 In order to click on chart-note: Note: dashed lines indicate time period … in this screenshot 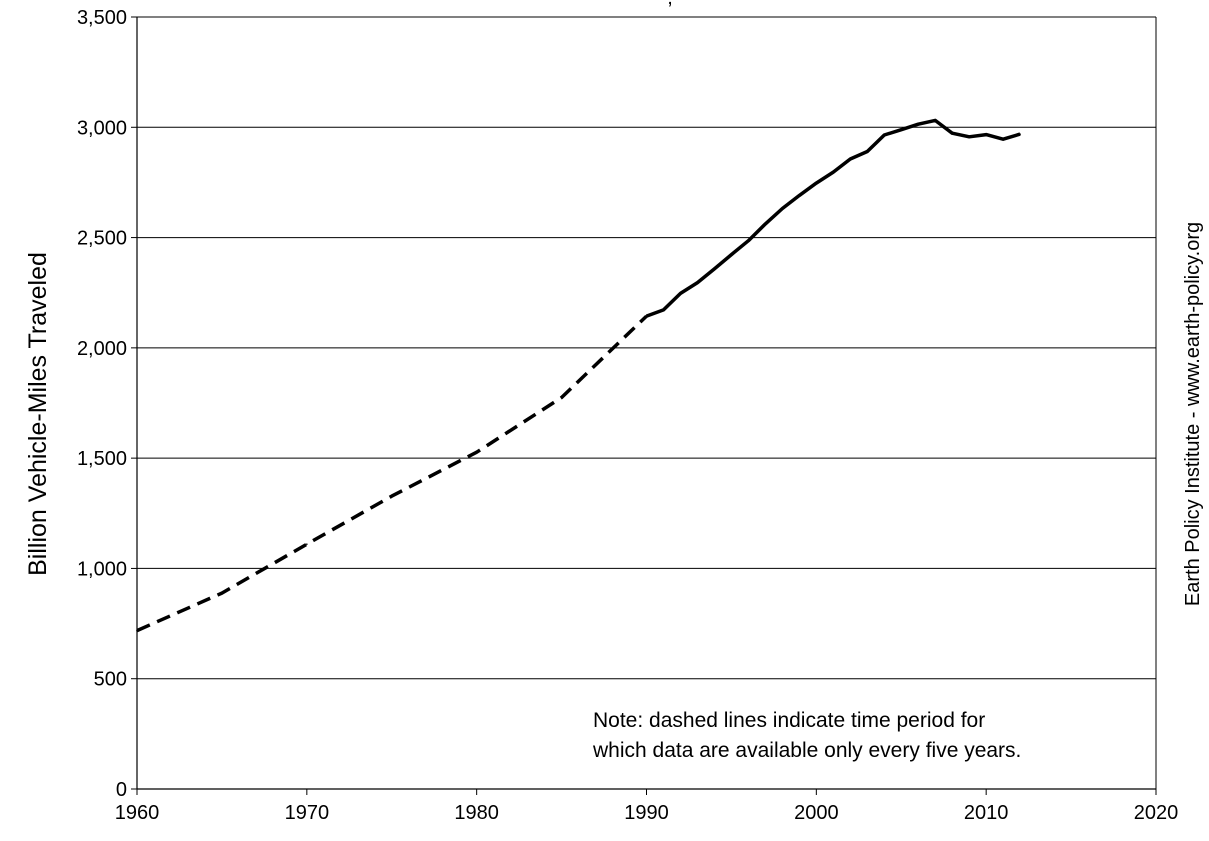, I will do `click(806, 735)`.